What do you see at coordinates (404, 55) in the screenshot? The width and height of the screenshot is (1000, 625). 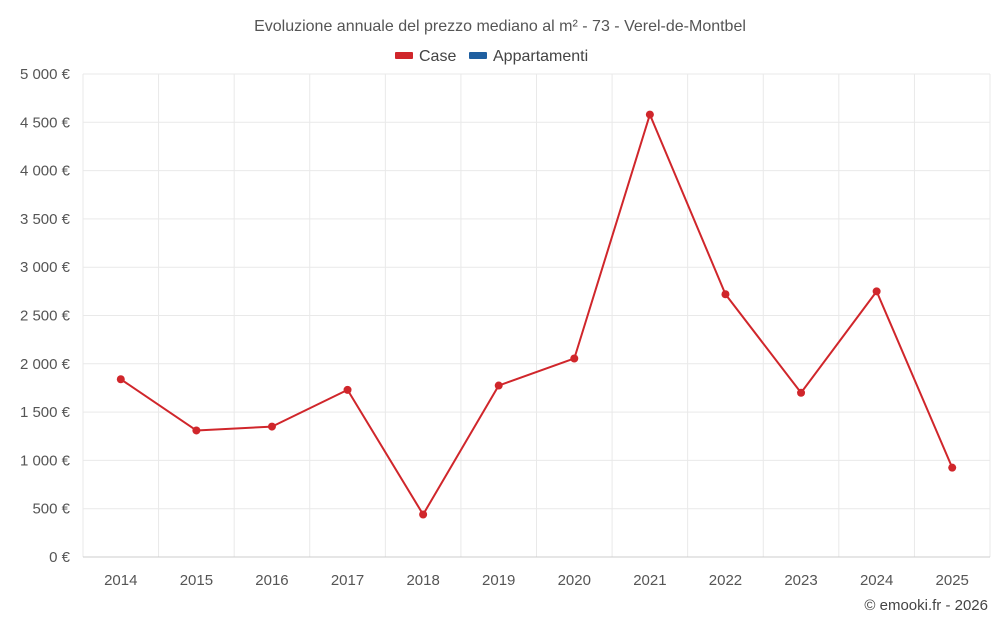 I see `legend-swatch-case` at bounding box center [404, 55].